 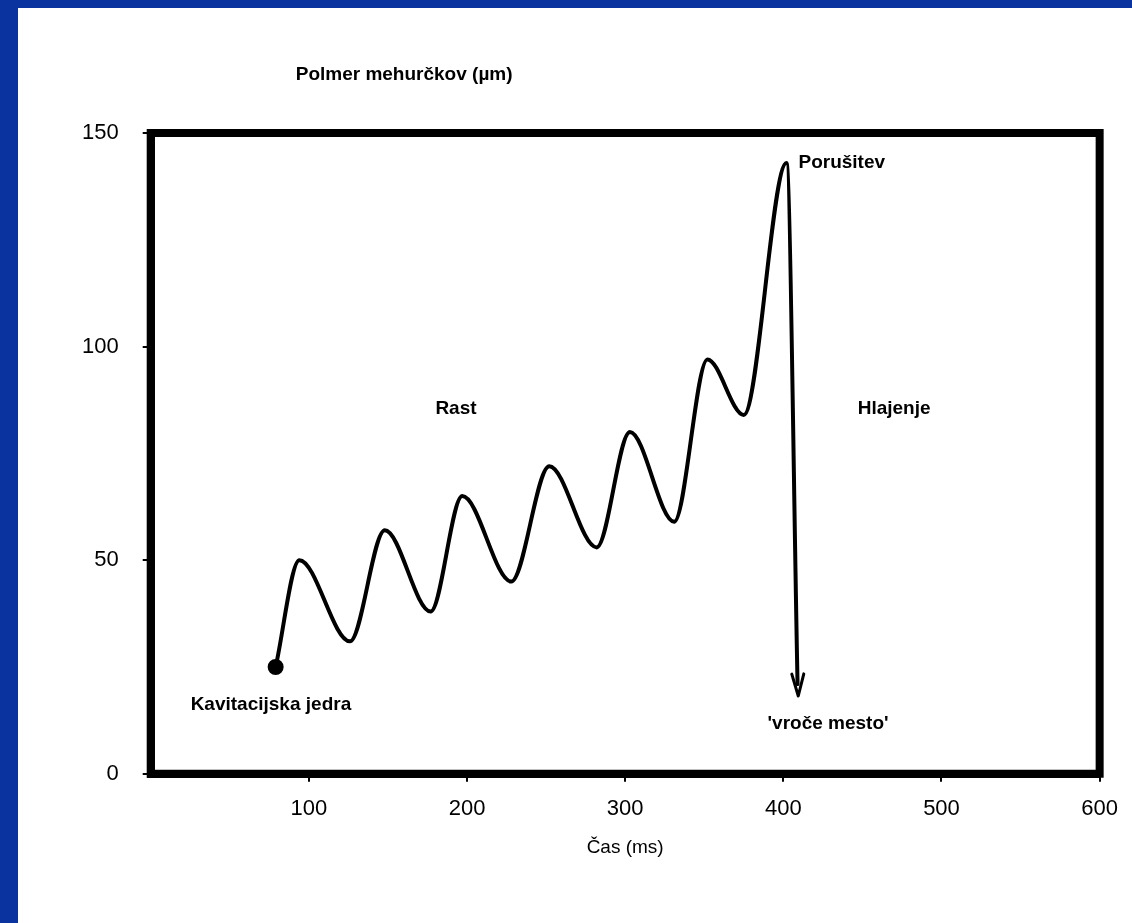 I want to click on x-axis-title: Čas (ms), so click(x=625, y=846).